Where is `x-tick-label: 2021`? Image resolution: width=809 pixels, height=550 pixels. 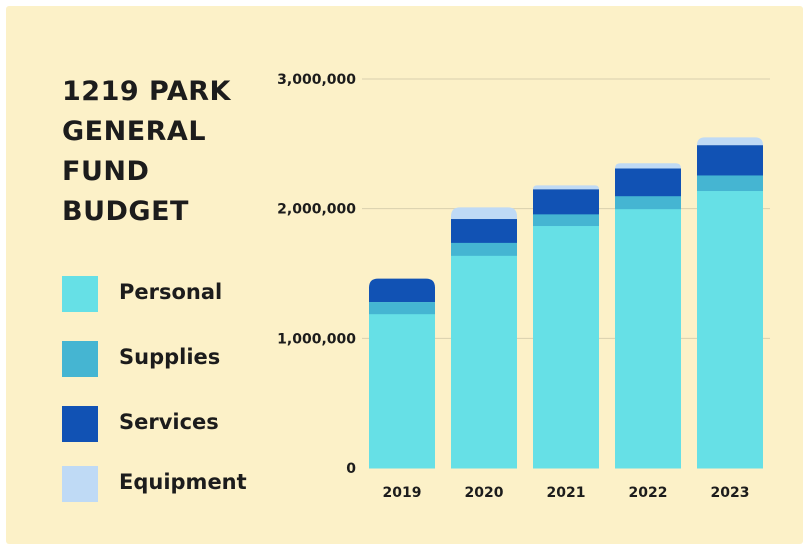
x-tick-label: 2021 is located at coordinates (566, 493).